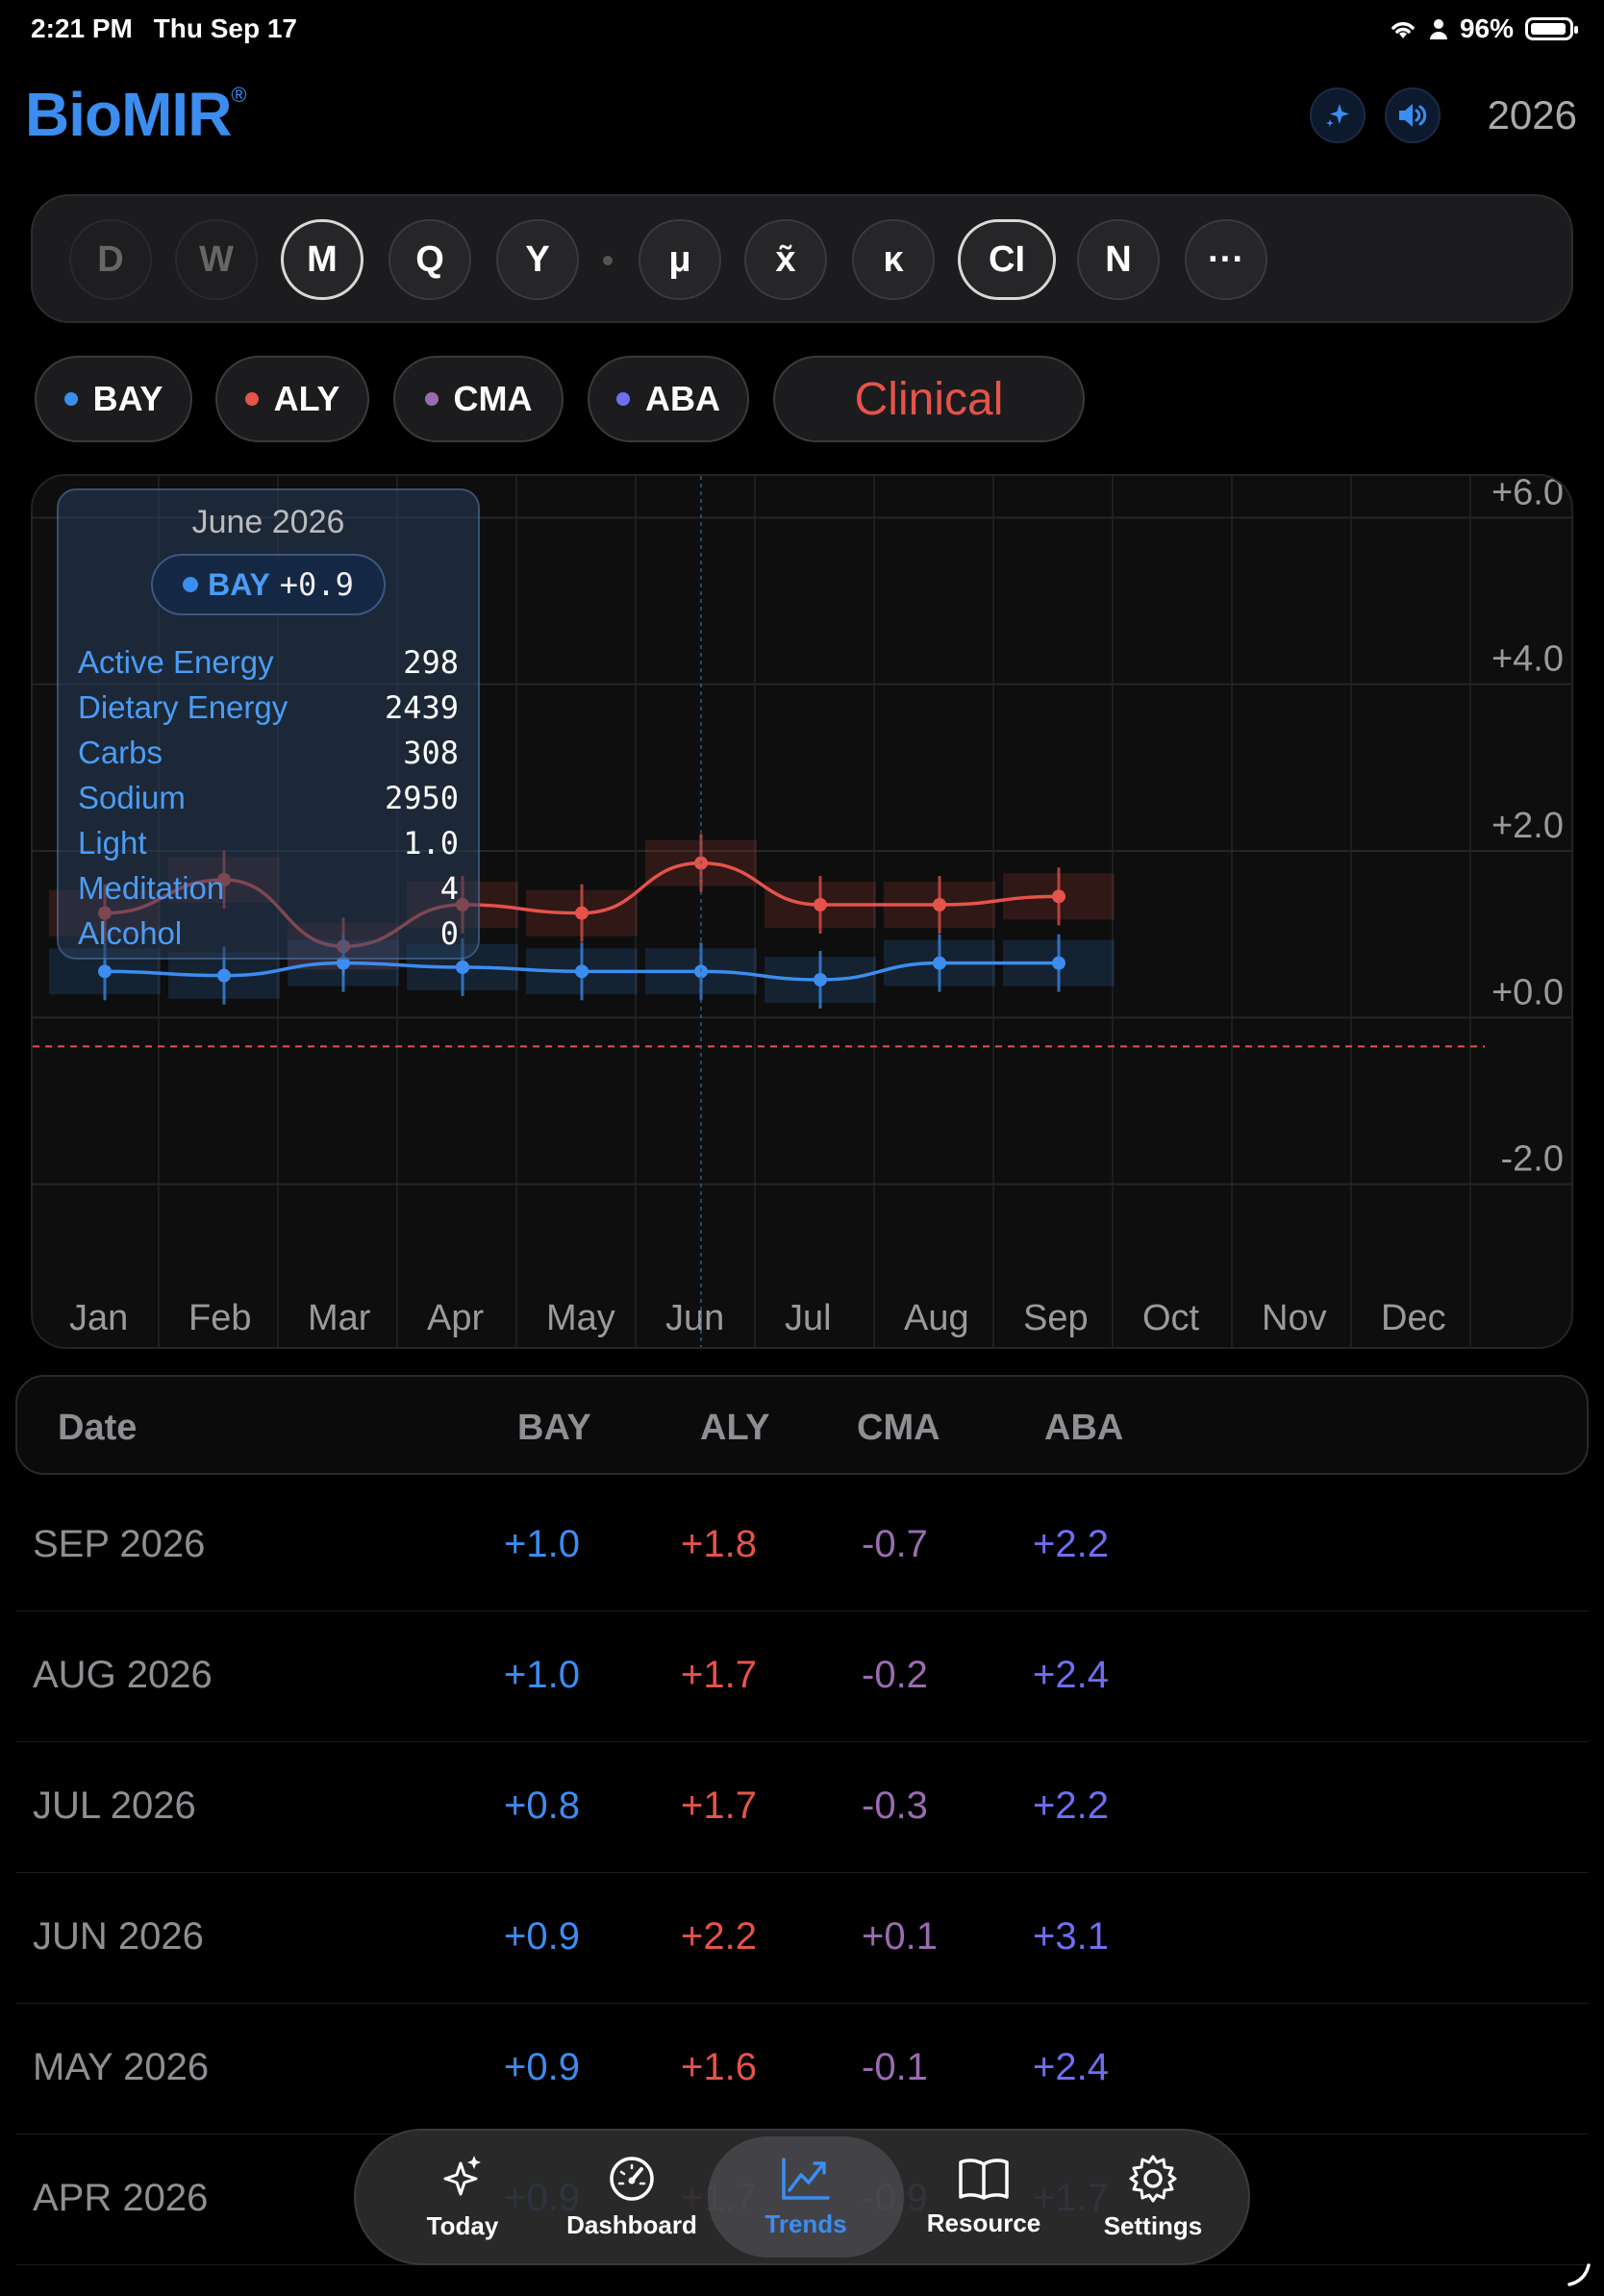  I want to click on tab-trends: Trends, so click(806, 2197).